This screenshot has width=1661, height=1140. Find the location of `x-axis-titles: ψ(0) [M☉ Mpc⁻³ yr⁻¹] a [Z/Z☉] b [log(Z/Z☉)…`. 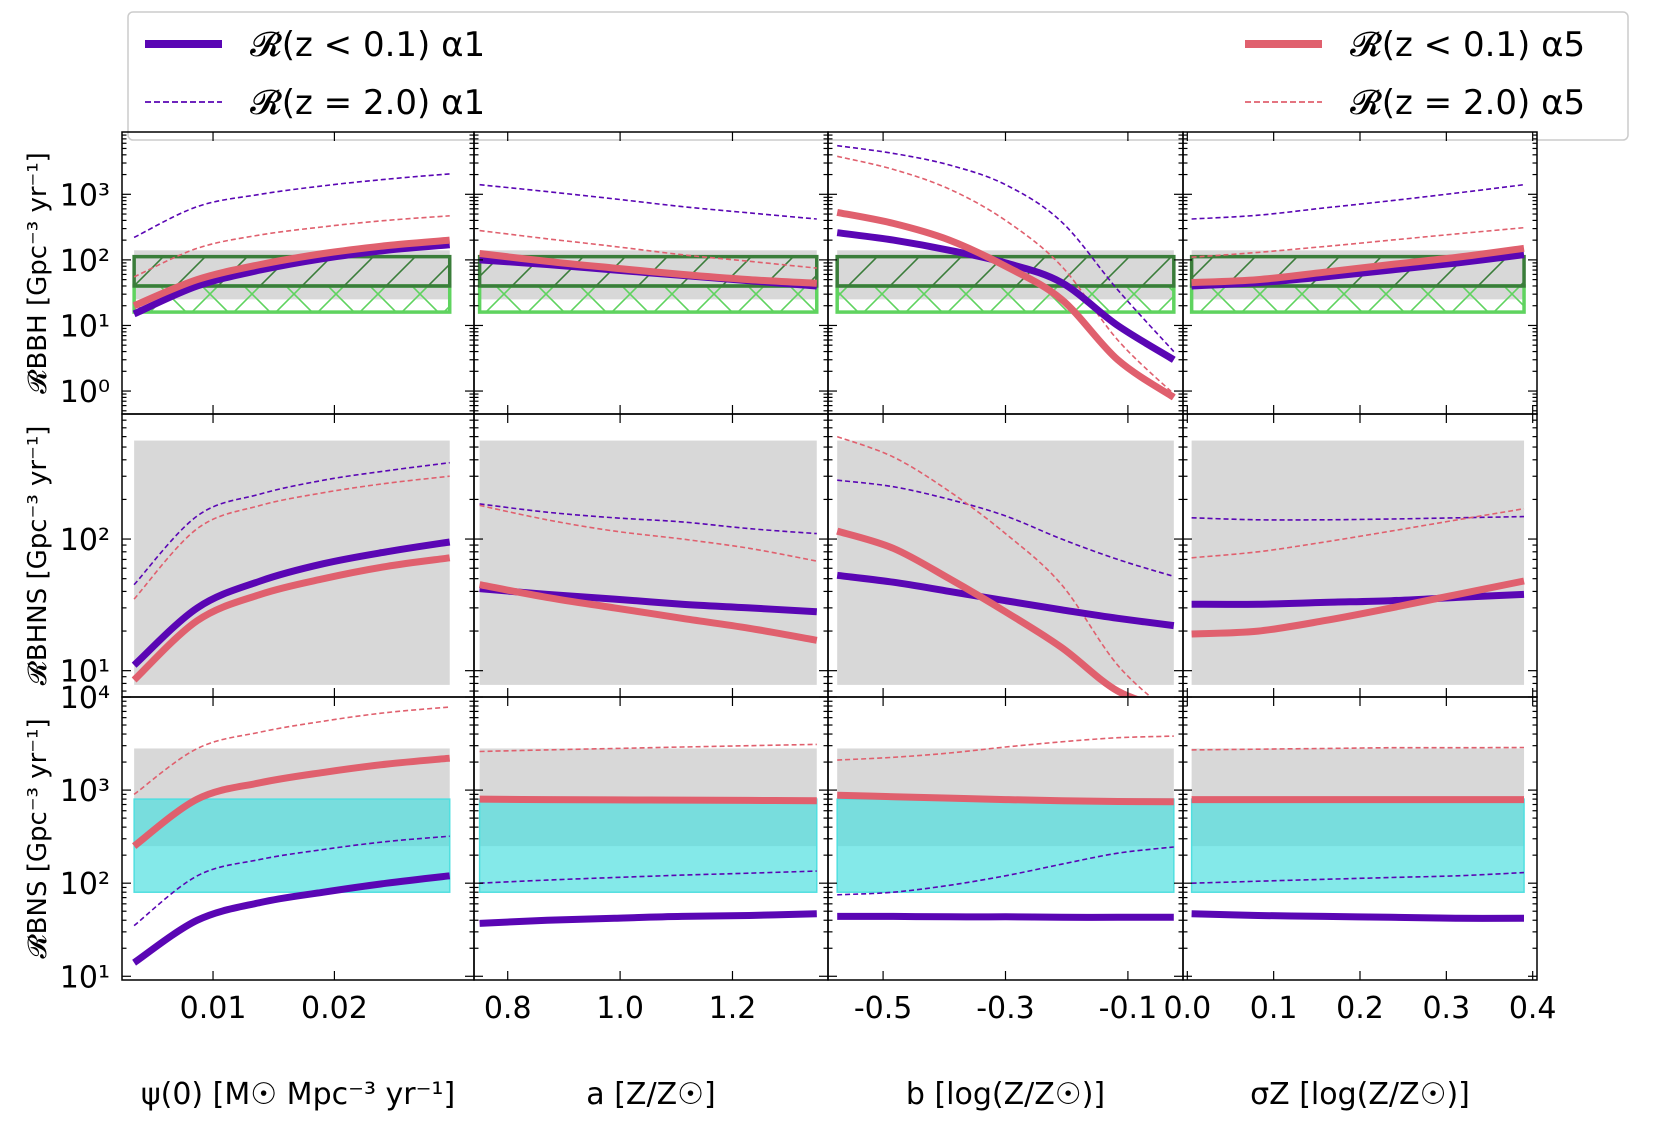

x-axis-titles: ψ(0) [M☉ Mpc⁻³ yr⁻¹] a [Z/Z☉] b [log(Z/Z☉)… is located at coordinates (805, 1094).